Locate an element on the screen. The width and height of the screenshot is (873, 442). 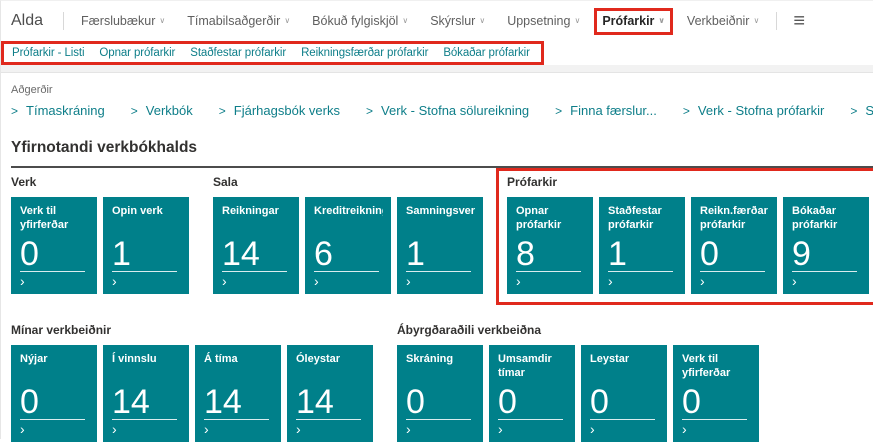
actions-section-label: Aðgerðir is located at coordinates (32, 90).